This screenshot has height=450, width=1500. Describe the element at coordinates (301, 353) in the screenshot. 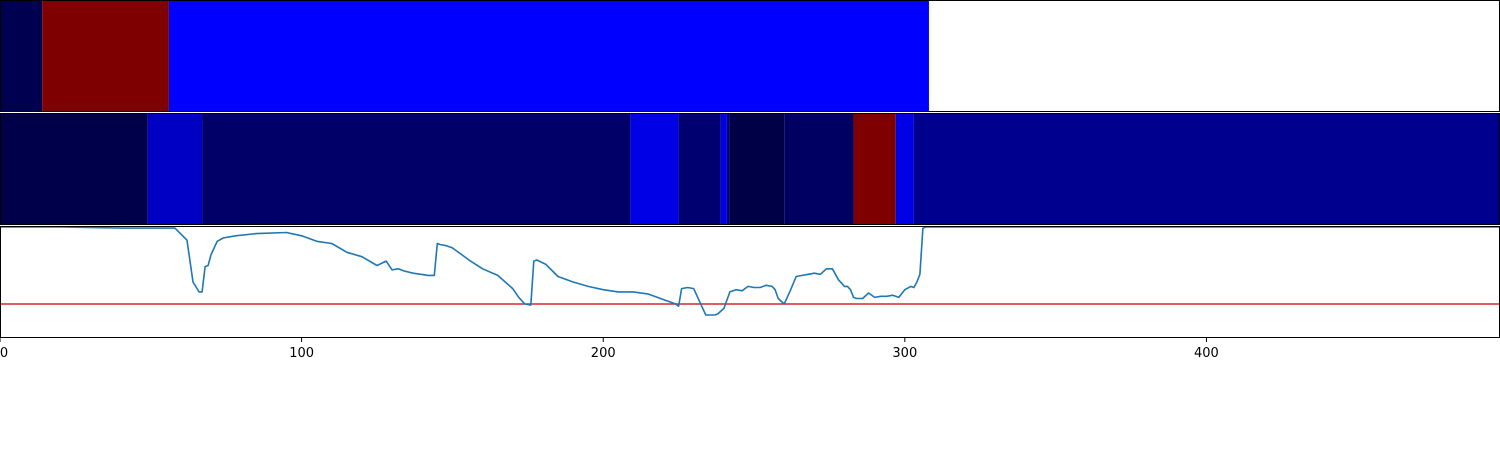

I see `x-tick-label: 100` at that location.